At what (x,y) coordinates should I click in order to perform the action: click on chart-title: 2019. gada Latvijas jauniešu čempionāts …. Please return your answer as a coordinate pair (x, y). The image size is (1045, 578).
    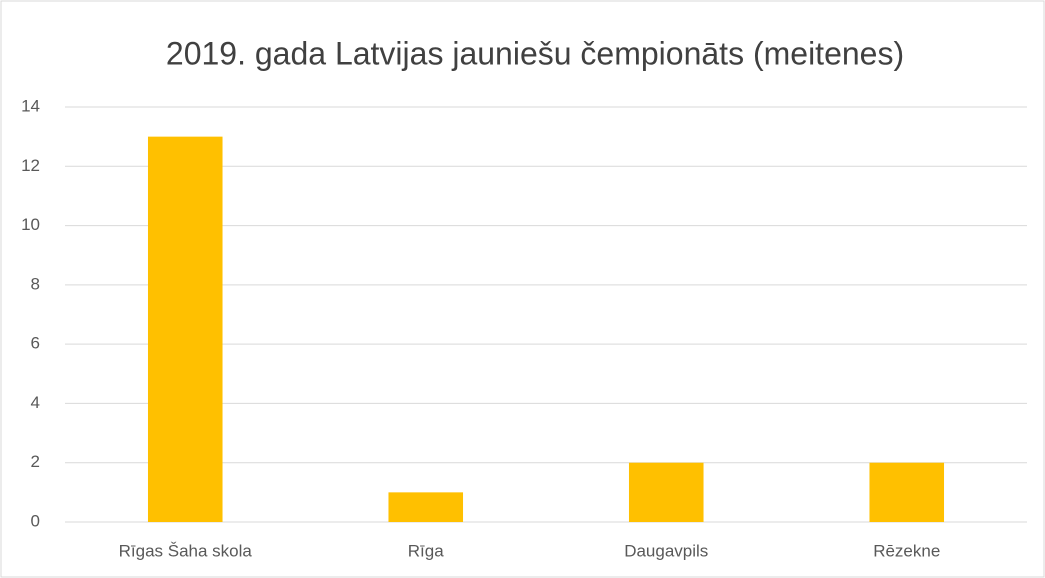
    Looking at the image, I should click on (535, 53).